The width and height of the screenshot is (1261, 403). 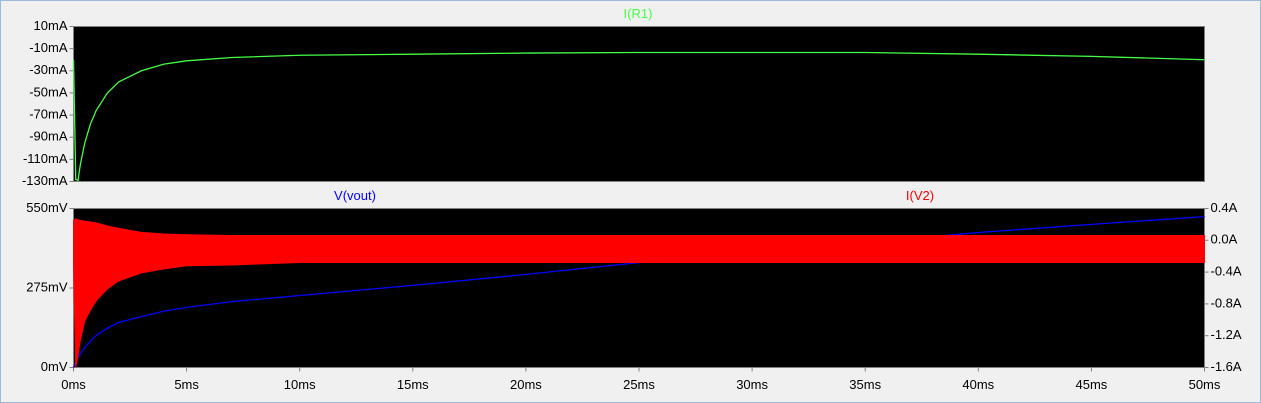 I want to click on series-name: I(R1), so click(x=638, y=13).